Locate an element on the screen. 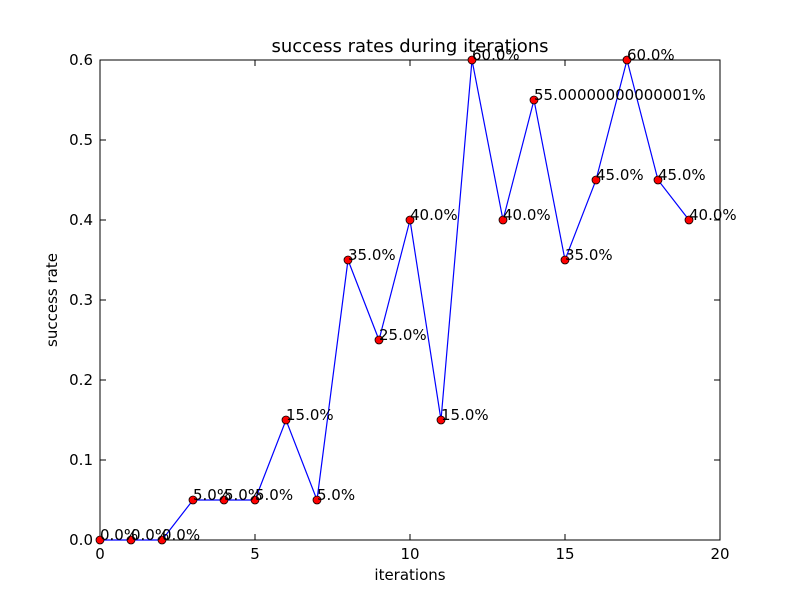 Image resolution: width=800 pixels, height=600 pixels. x-tick-label: 5 is located at coordinates (255, 554).